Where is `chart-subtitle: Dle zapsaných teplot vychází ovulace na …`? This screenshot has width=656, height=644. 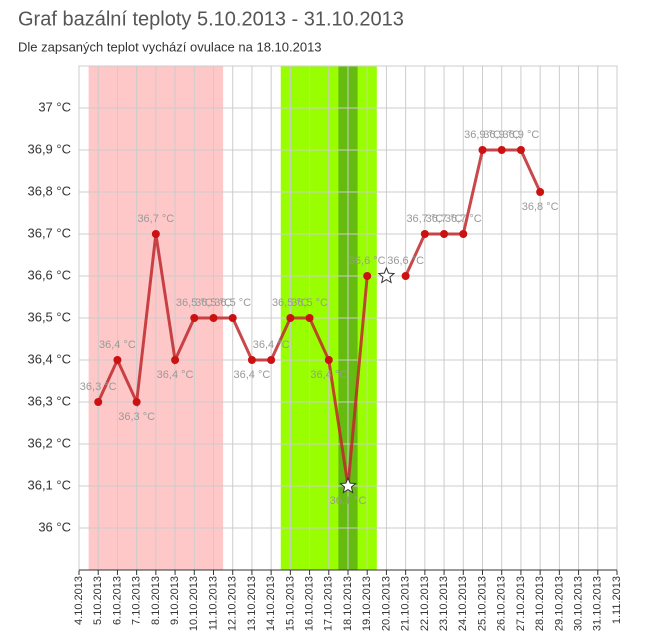
chart-subtitle: Dle zapsaných teplot vychází ovulace na … is located at coordinates (170, 46).